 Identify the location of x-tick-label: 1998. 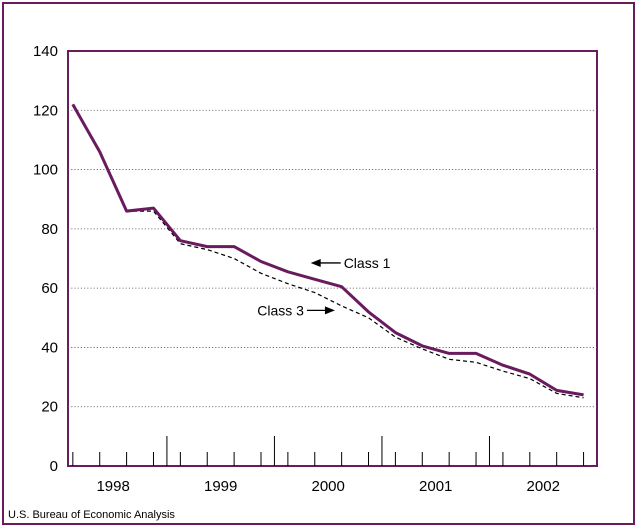
(112, 486).